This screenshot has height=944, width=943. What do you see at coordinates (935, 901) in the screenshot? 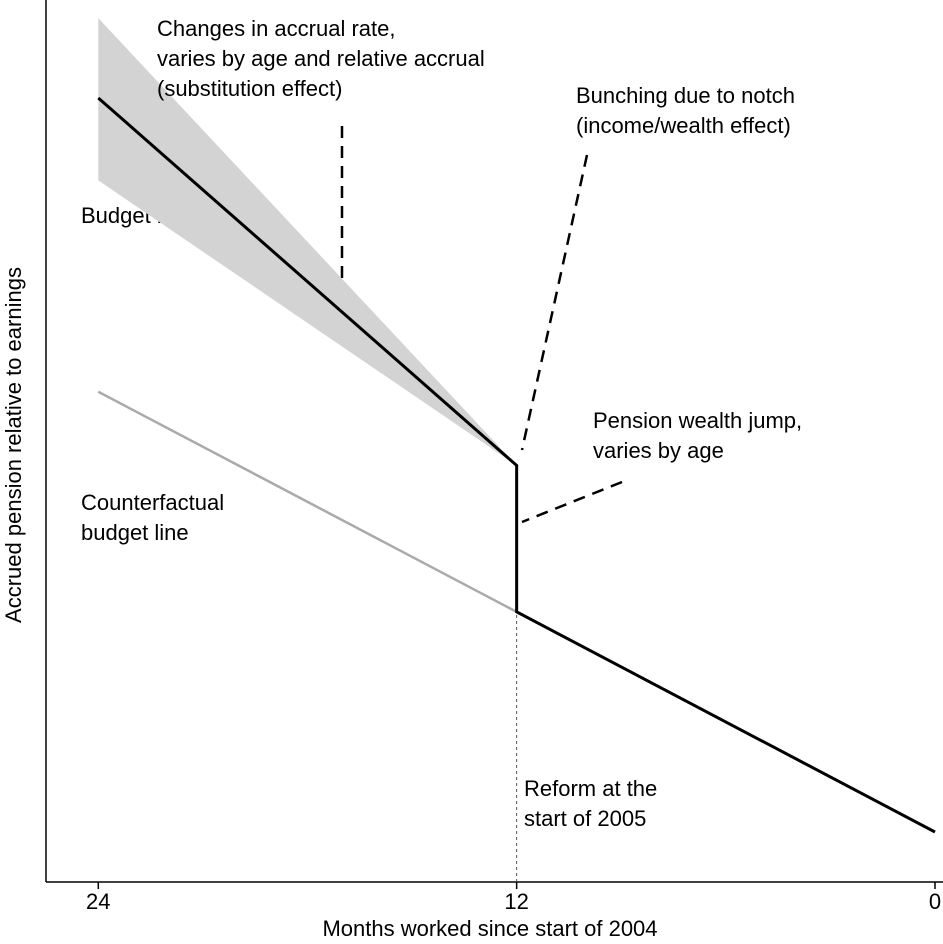
I see `x-tick-label: 0` at bounding box center [935, 901].